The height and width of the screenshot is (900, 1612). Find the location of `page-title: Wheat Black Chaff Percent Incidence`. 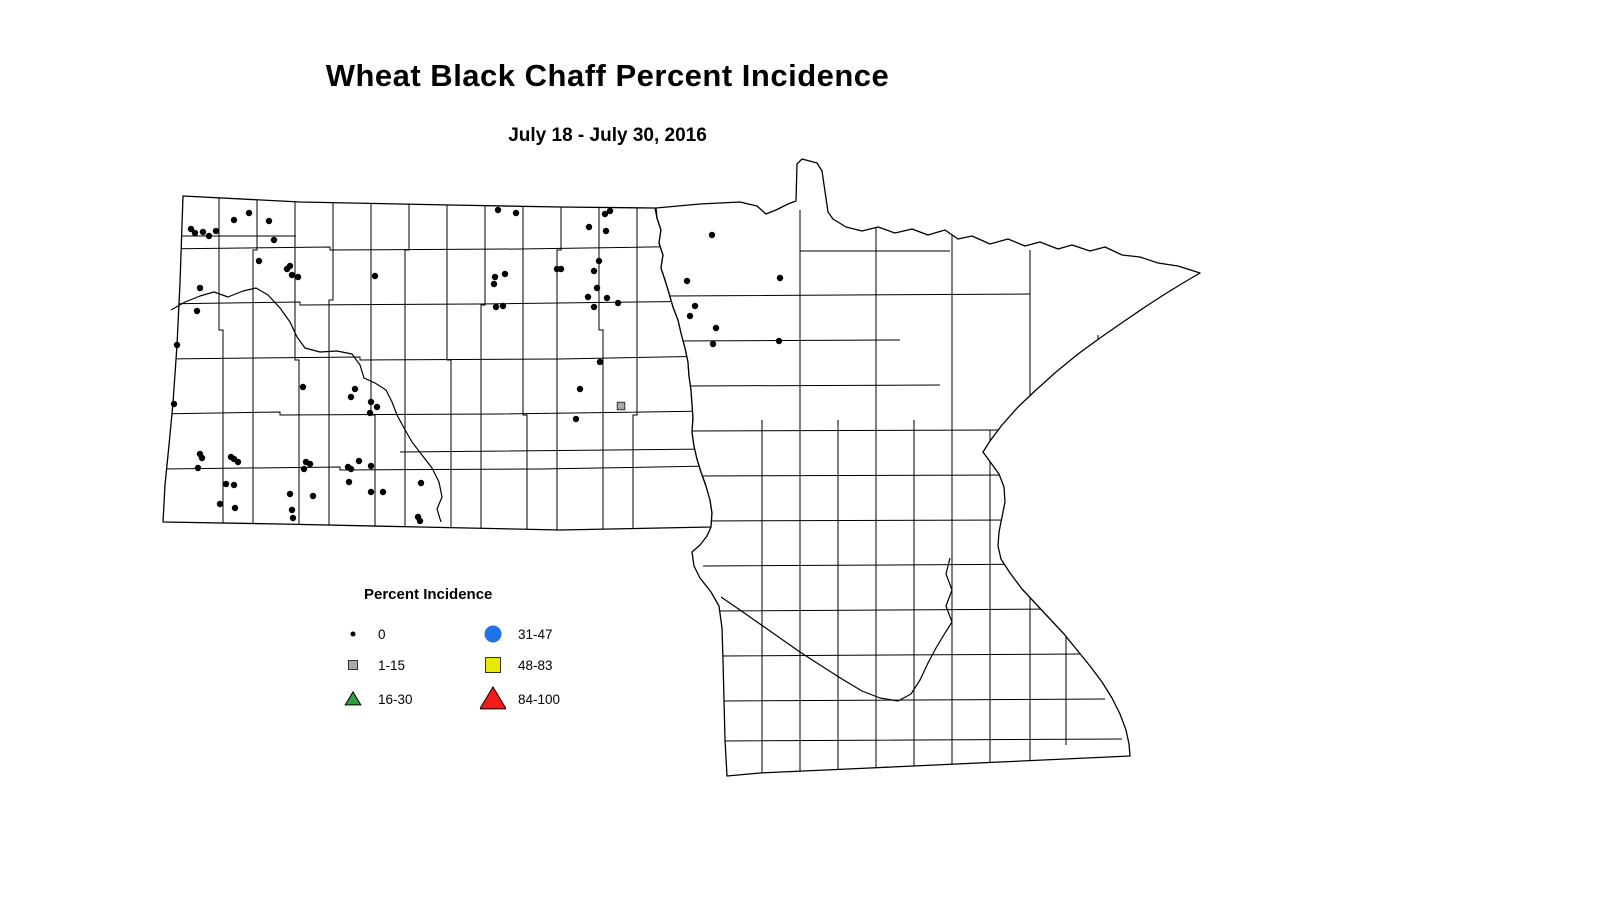

page-title: Wheat Black Chaff Percent Incidence is located at coordinates (607, 75).